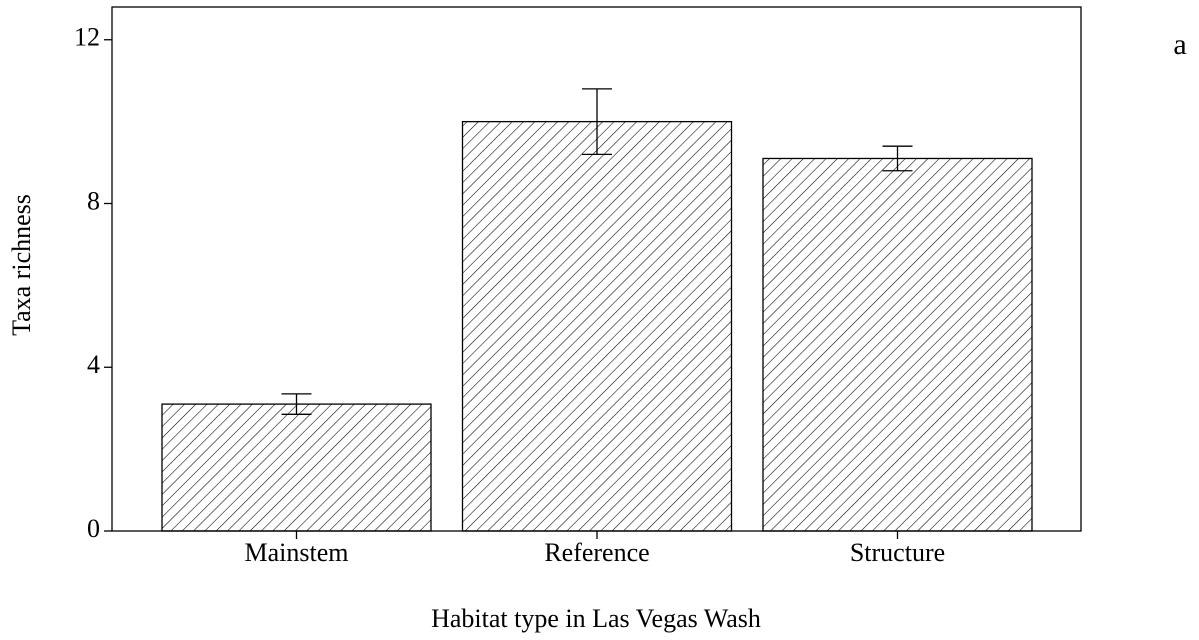 Image resolution: width=1199 pixels, height=640 pixels. Describe the element at coordinates (93, 528) in the screenshot. I see `y-tick-label: 0` at that location.